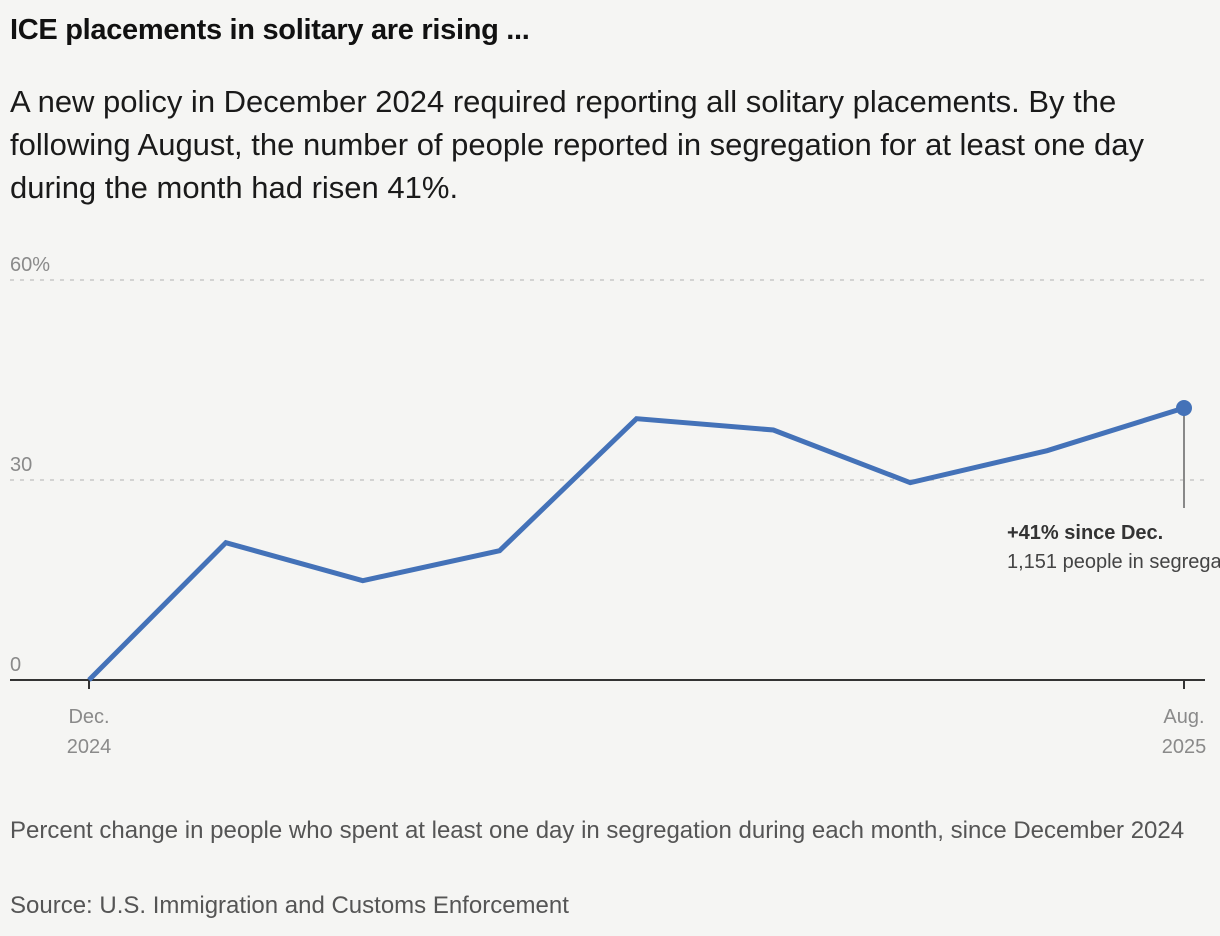 The width and height of the screenshot is (1220, 936). I want to click on x-tick-label: 2024, so click(89, 747).